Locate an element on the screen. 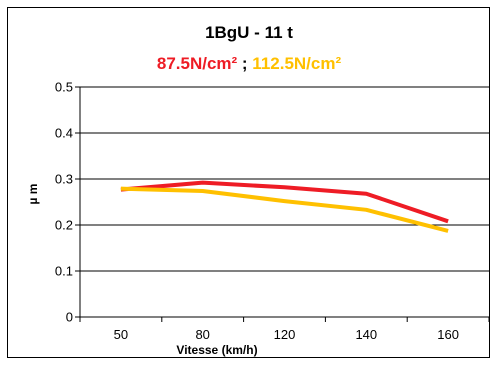  x-tick-labels: 50 80 120 140 160 is located at coordinates (286, 334).